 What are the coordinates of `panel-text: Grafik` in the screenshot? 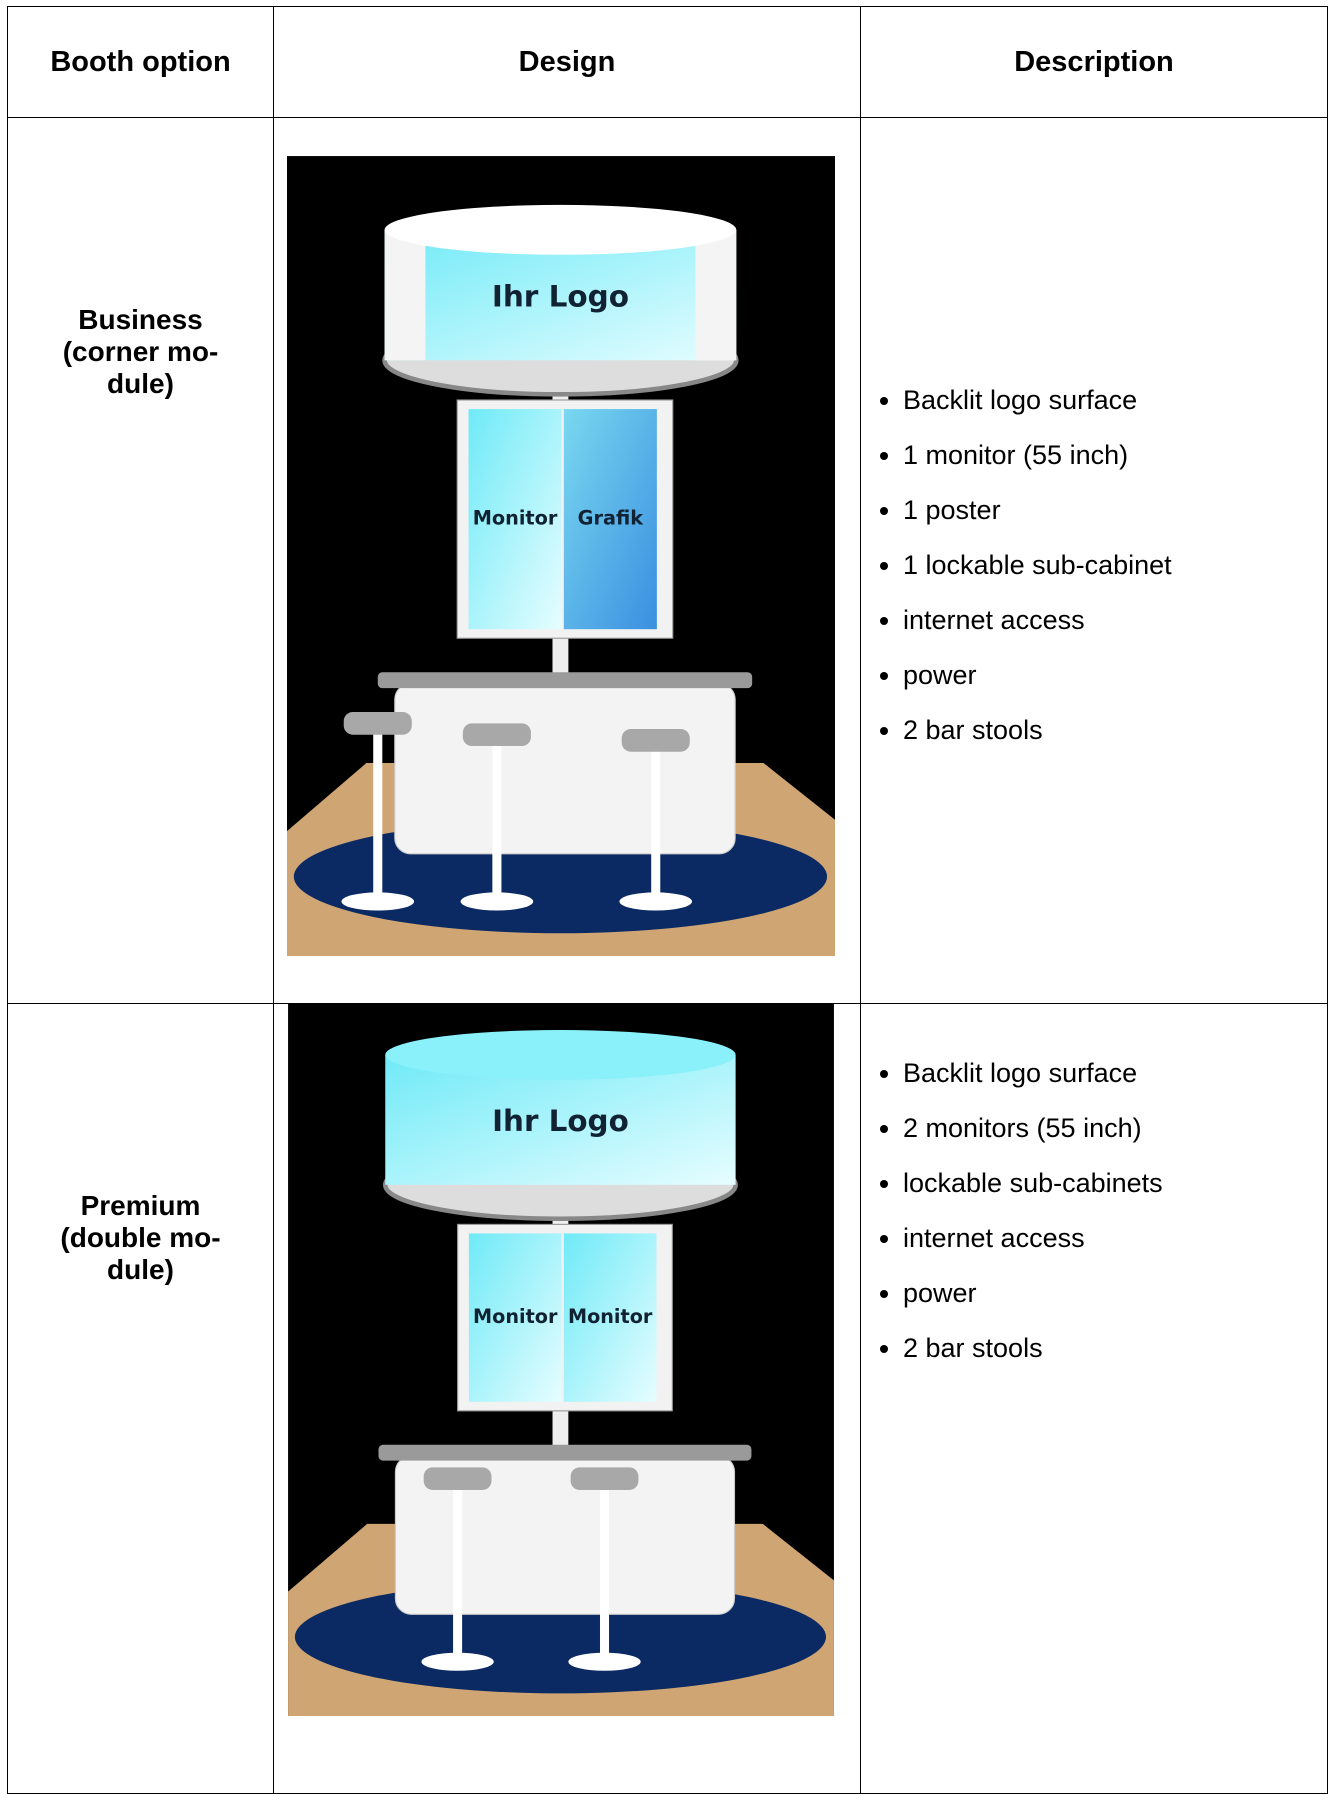 It's located at (611, 518).